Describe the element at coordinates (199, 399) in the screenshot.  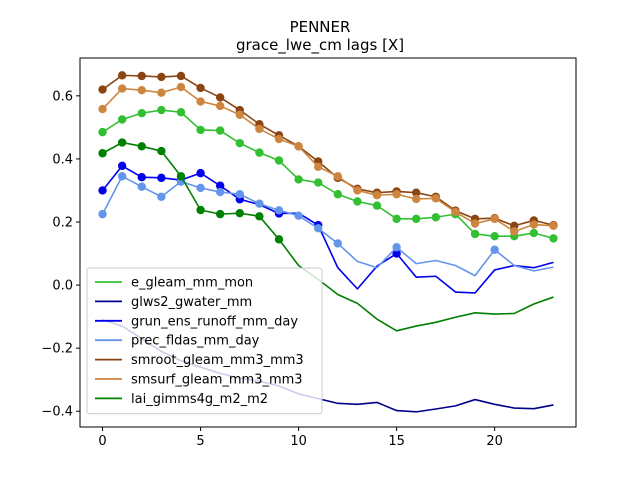
I see `legend-label: lai_gimms4g_m2_m2` at that location.